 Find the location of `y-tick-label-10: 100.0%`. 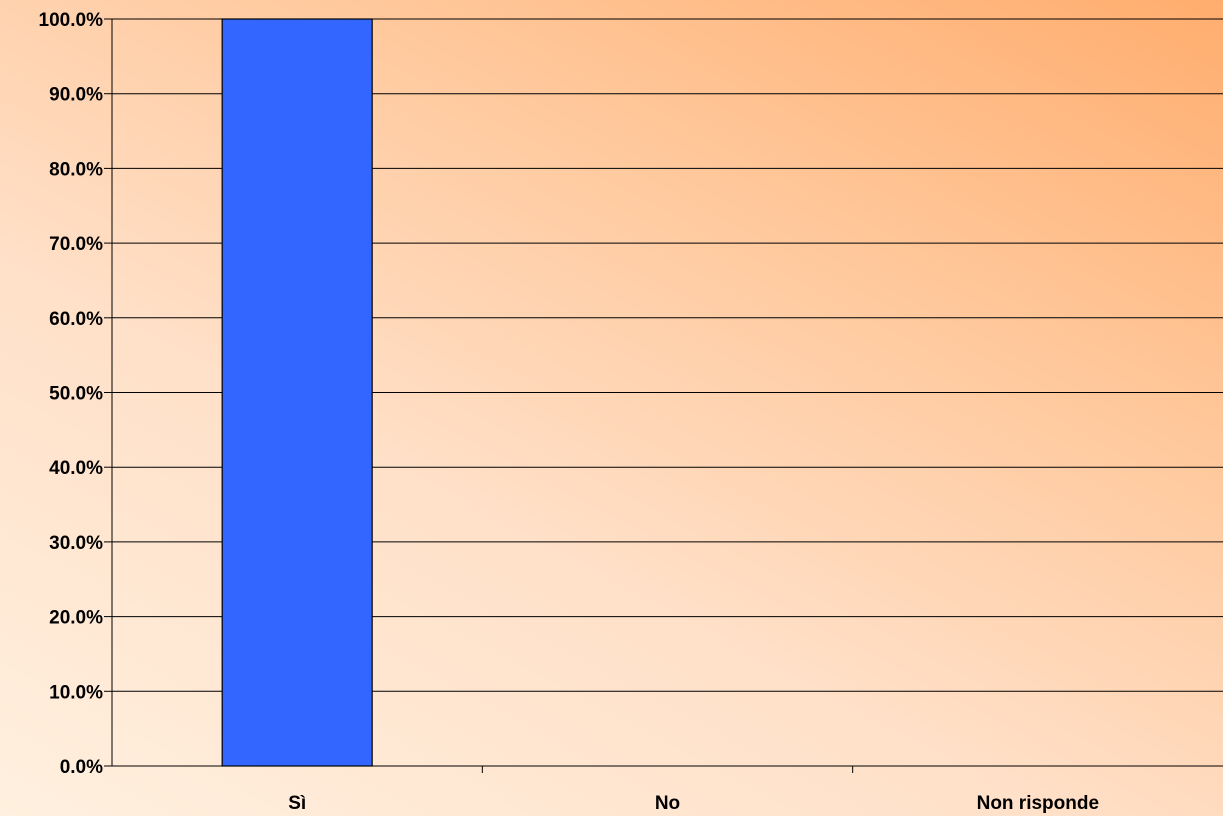

y-tick-label-10: 100.0% is located at coordinates (71, 20).